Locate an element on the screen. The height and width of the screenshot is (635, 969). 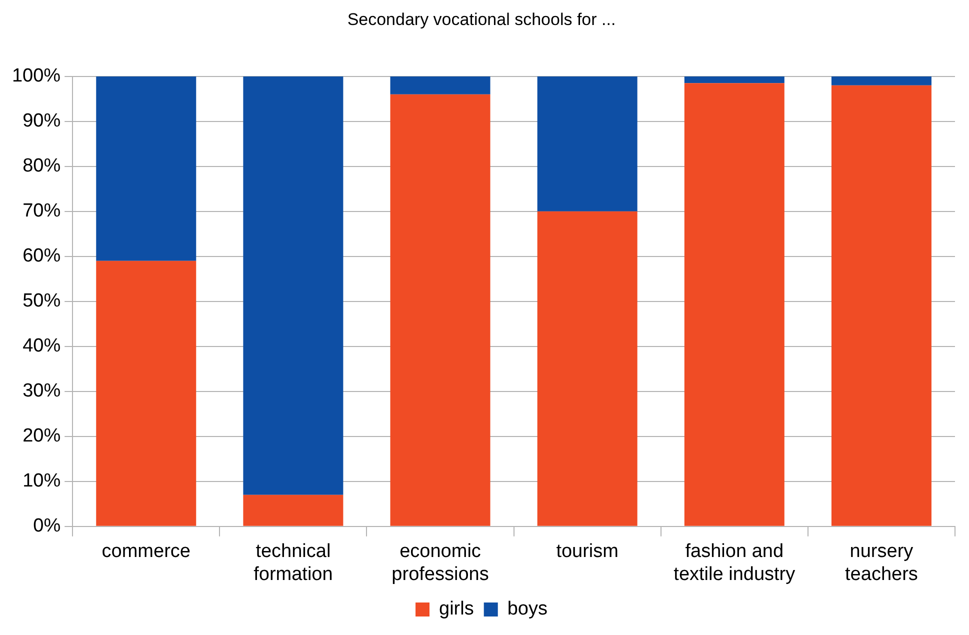
y-tick-label: 90% is located at coordinates (41, 121).